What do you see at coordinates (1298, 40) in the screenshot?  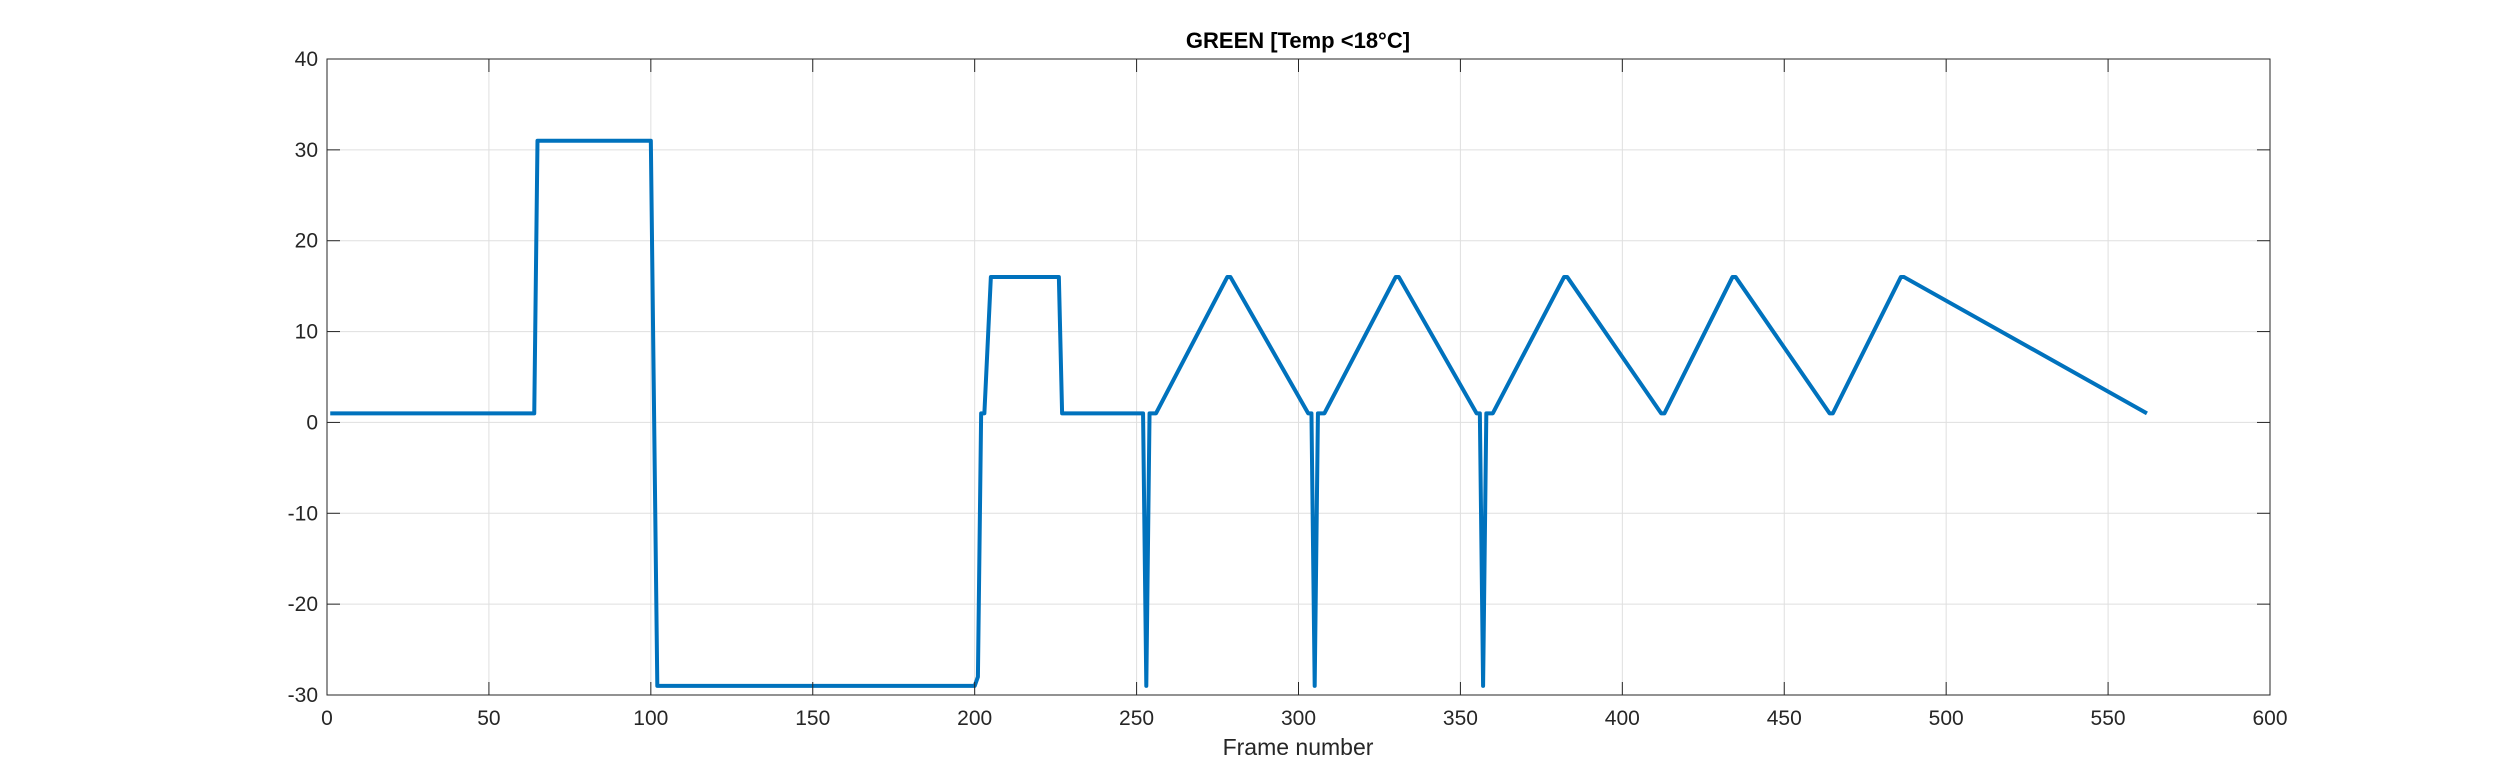 I see `chart-title: GREEN [Temp <18°C]` at bounding box center [1298, 40].